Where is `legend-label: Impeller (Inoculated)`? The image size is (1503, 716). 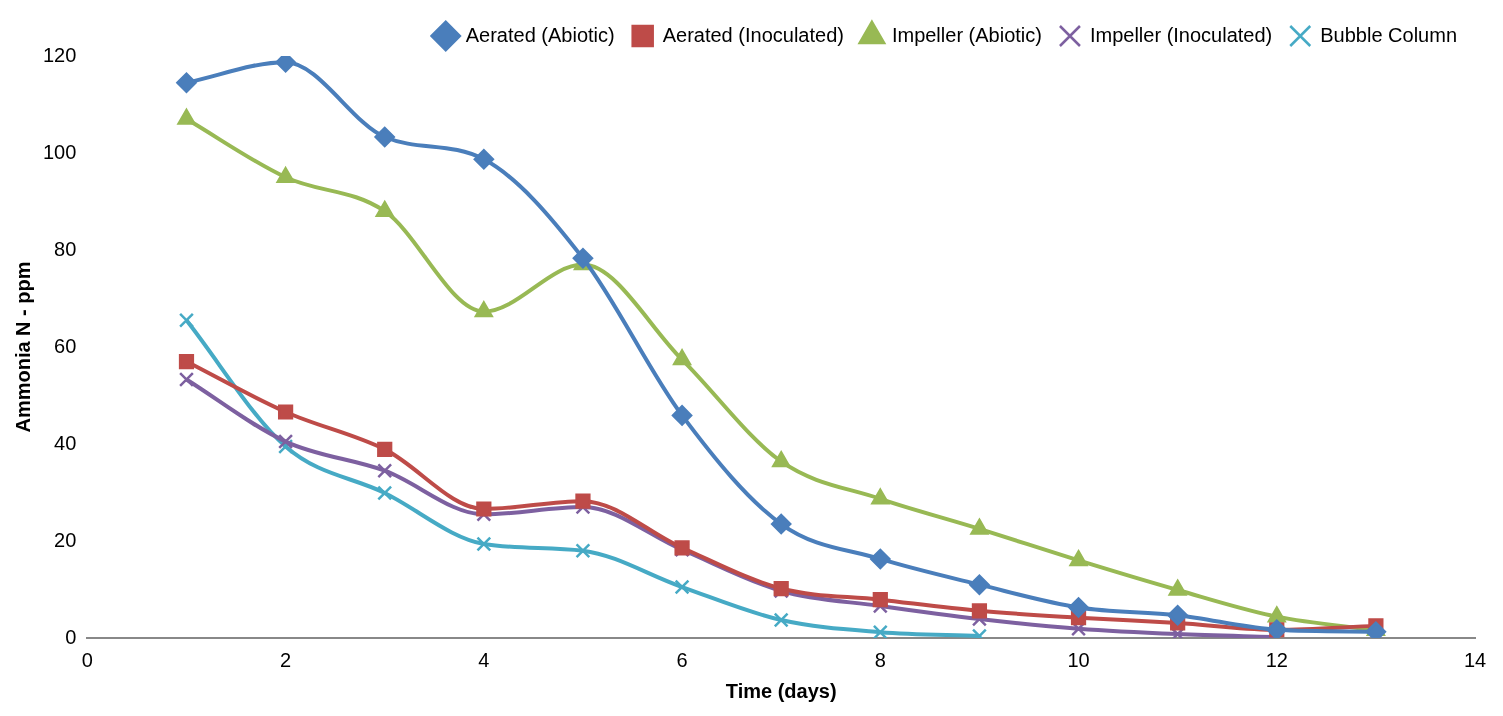
legend-label: Impeller (Inoculated) is located at coordinates (1181, 34).